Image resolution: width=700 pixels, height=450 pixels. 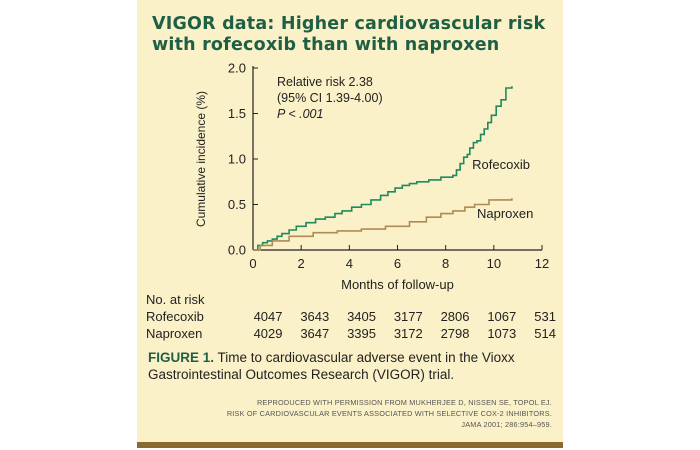 I want to click on risk-cell: 514, so click(x=545, y=333).